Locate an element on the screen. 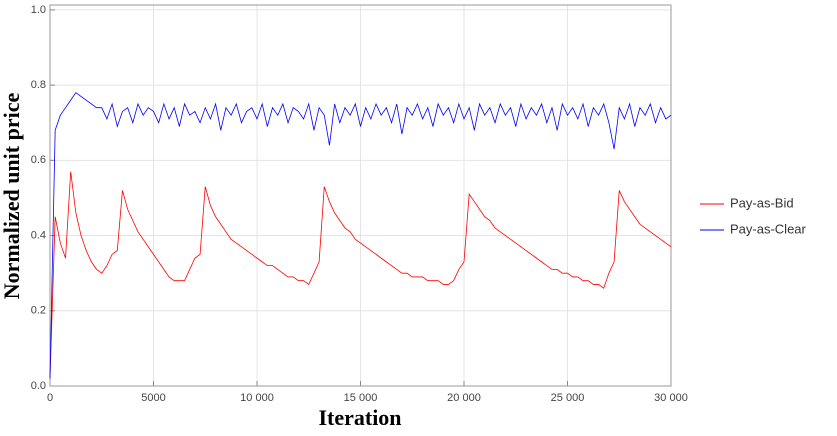 This screenshot has width=837, height=436. legend-label: Pay-as-Clear is located at coordinates (768, 228).